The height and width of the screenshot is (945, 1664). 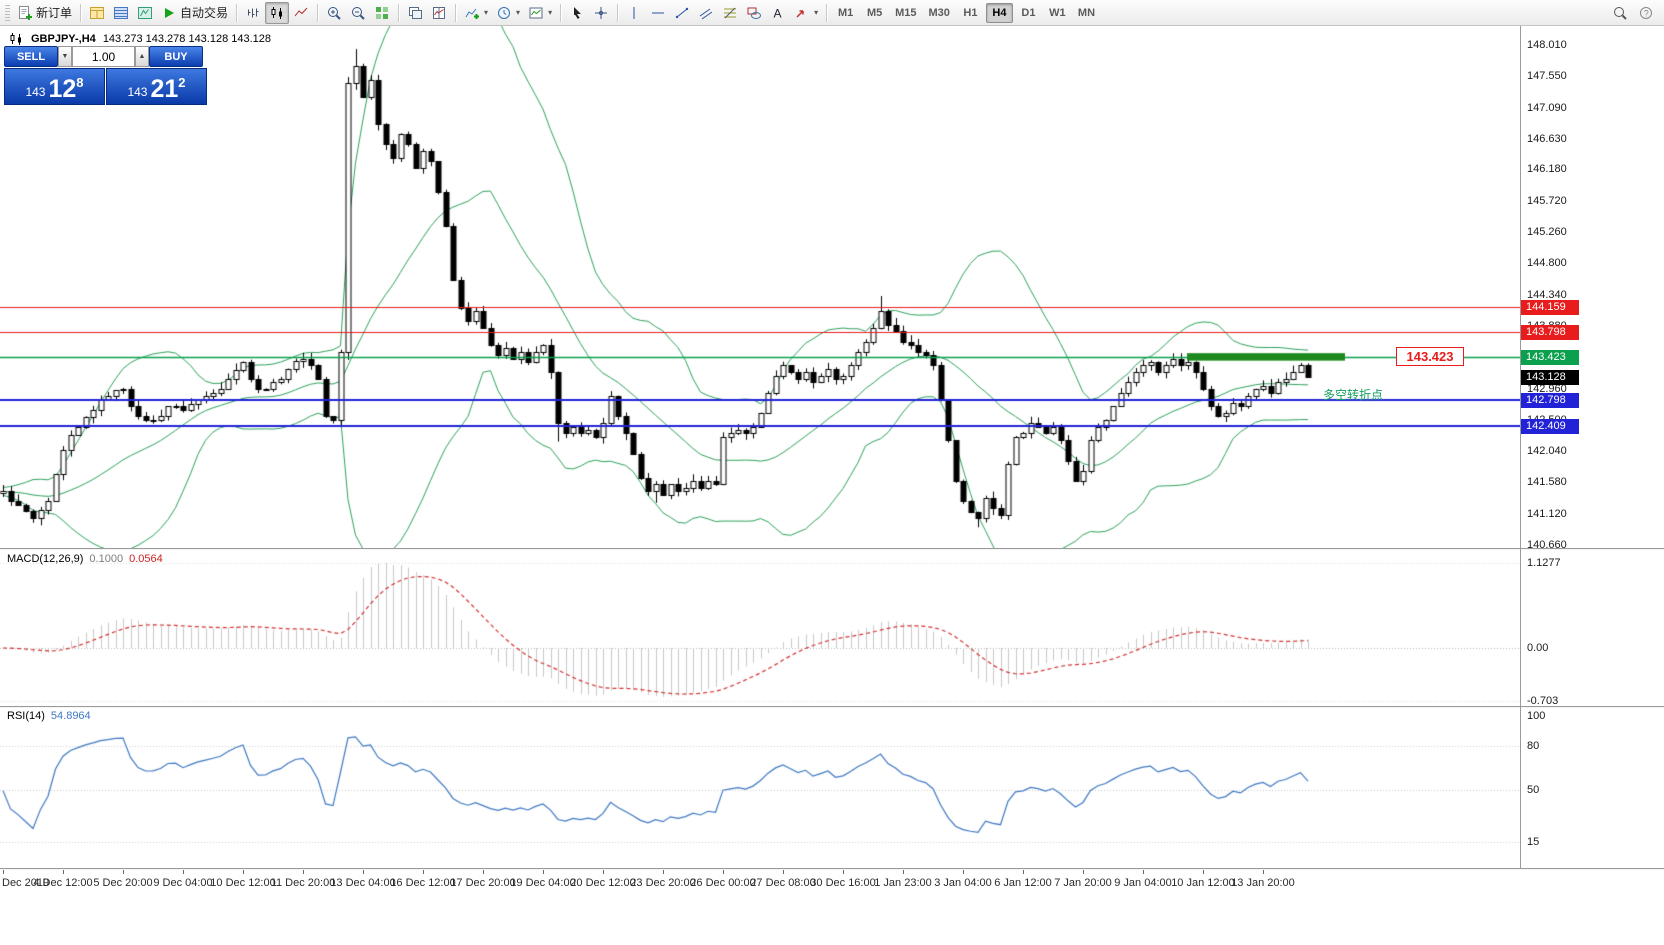 I want to click on crosshair-button, so click(x=601, y=13).